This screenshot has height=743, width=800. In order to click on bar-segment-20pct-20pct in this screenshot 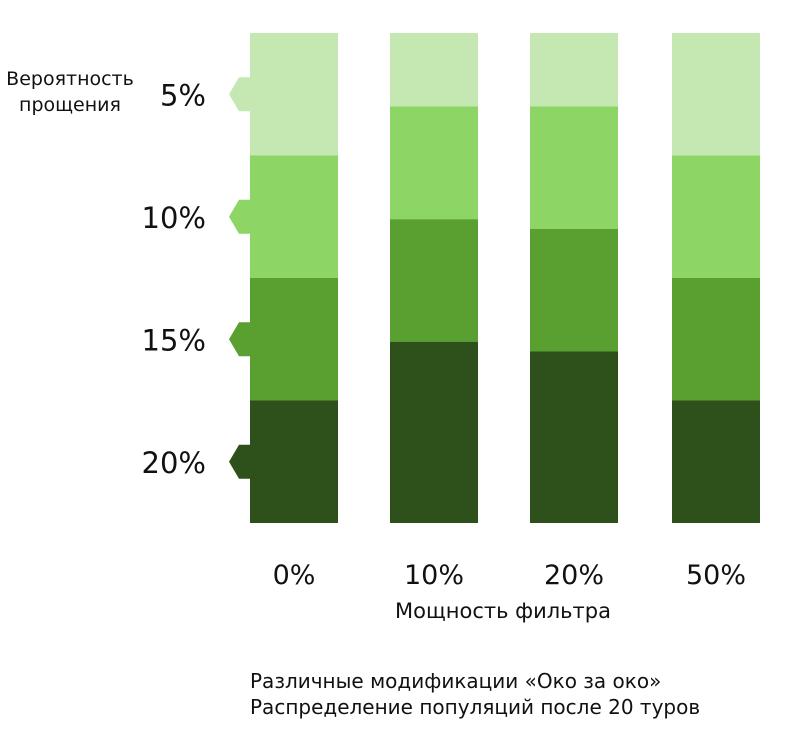, I will do `click(574, 437)`.